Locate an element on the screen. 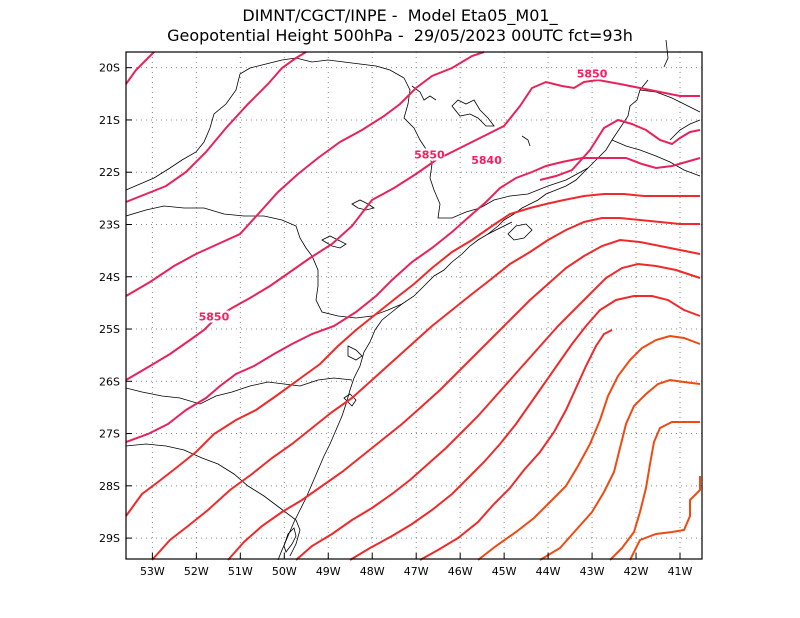 Image resolution: width=800 pixels, height=618 pixels. x-tick-label: 46W is located at coordinates (460, 571).